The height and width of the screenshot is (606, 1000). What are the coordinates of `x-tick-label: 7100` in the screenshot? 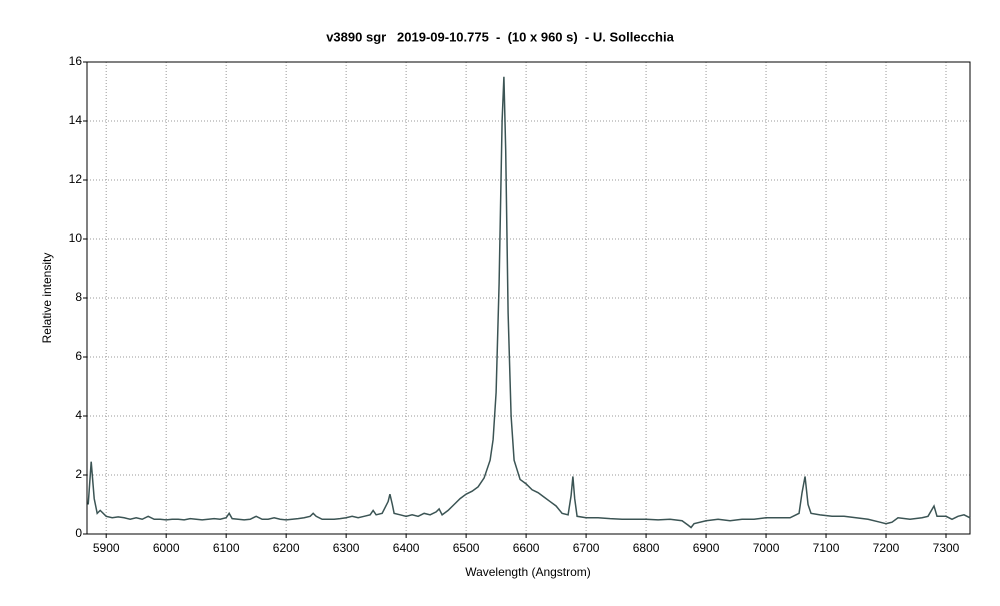 It's located at (826, 548).